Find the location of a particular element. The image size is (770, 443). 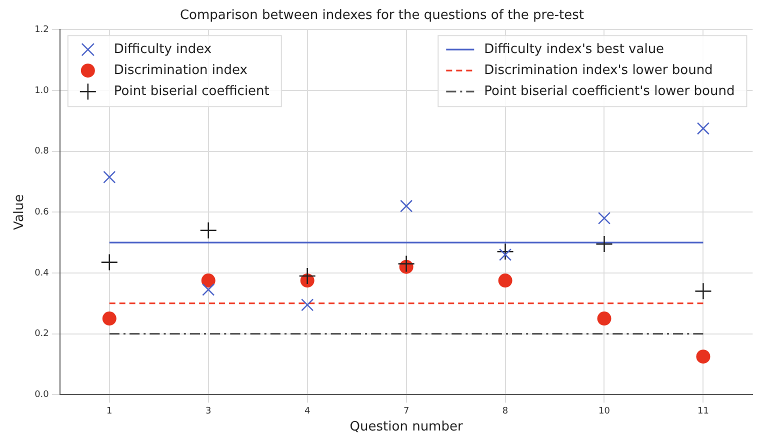

x-tick-label: 8 is located at coordinates (505, 411).